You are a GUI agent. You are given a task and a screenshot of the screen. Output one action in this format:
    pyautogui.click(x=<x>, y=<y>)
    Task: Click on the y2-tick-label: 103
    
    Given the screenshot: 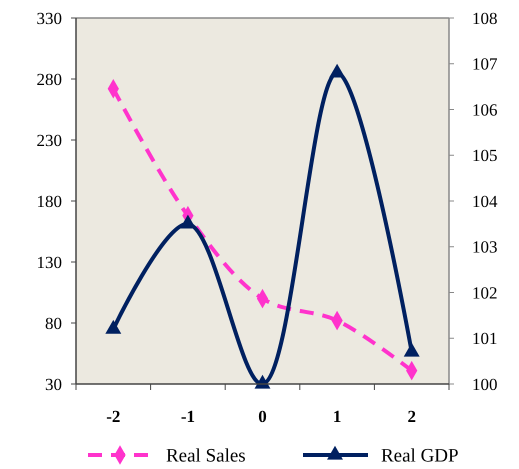 What is the action you would take?
    pyautogui.click(x=485, y=247)
    